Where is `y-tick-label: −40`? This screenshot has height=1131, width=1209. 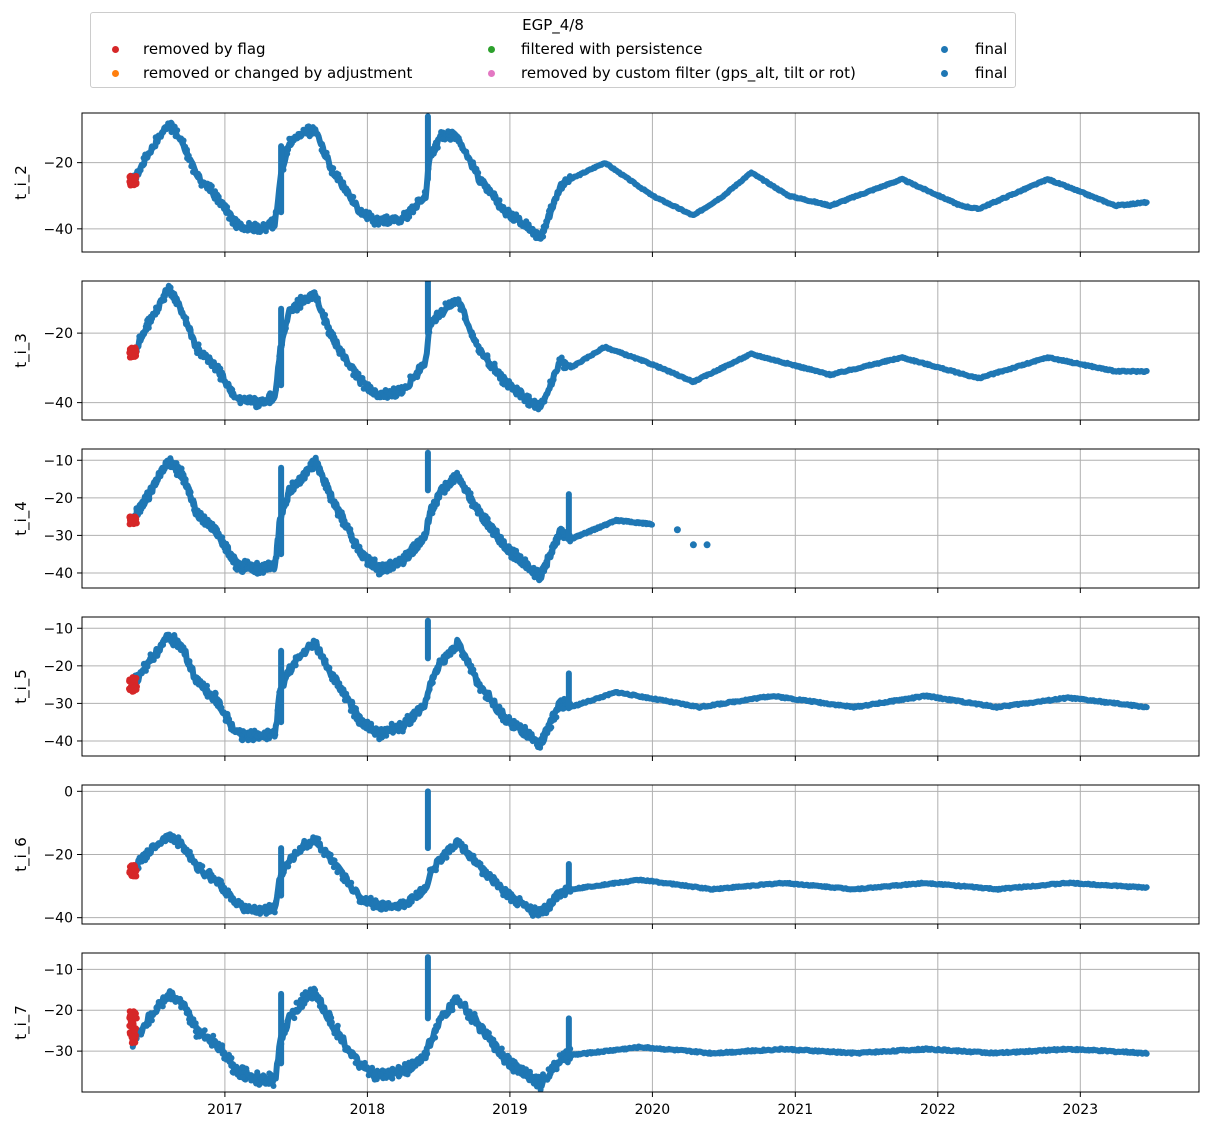
y-tick-label: −40 is located at coordinates (58, 230).